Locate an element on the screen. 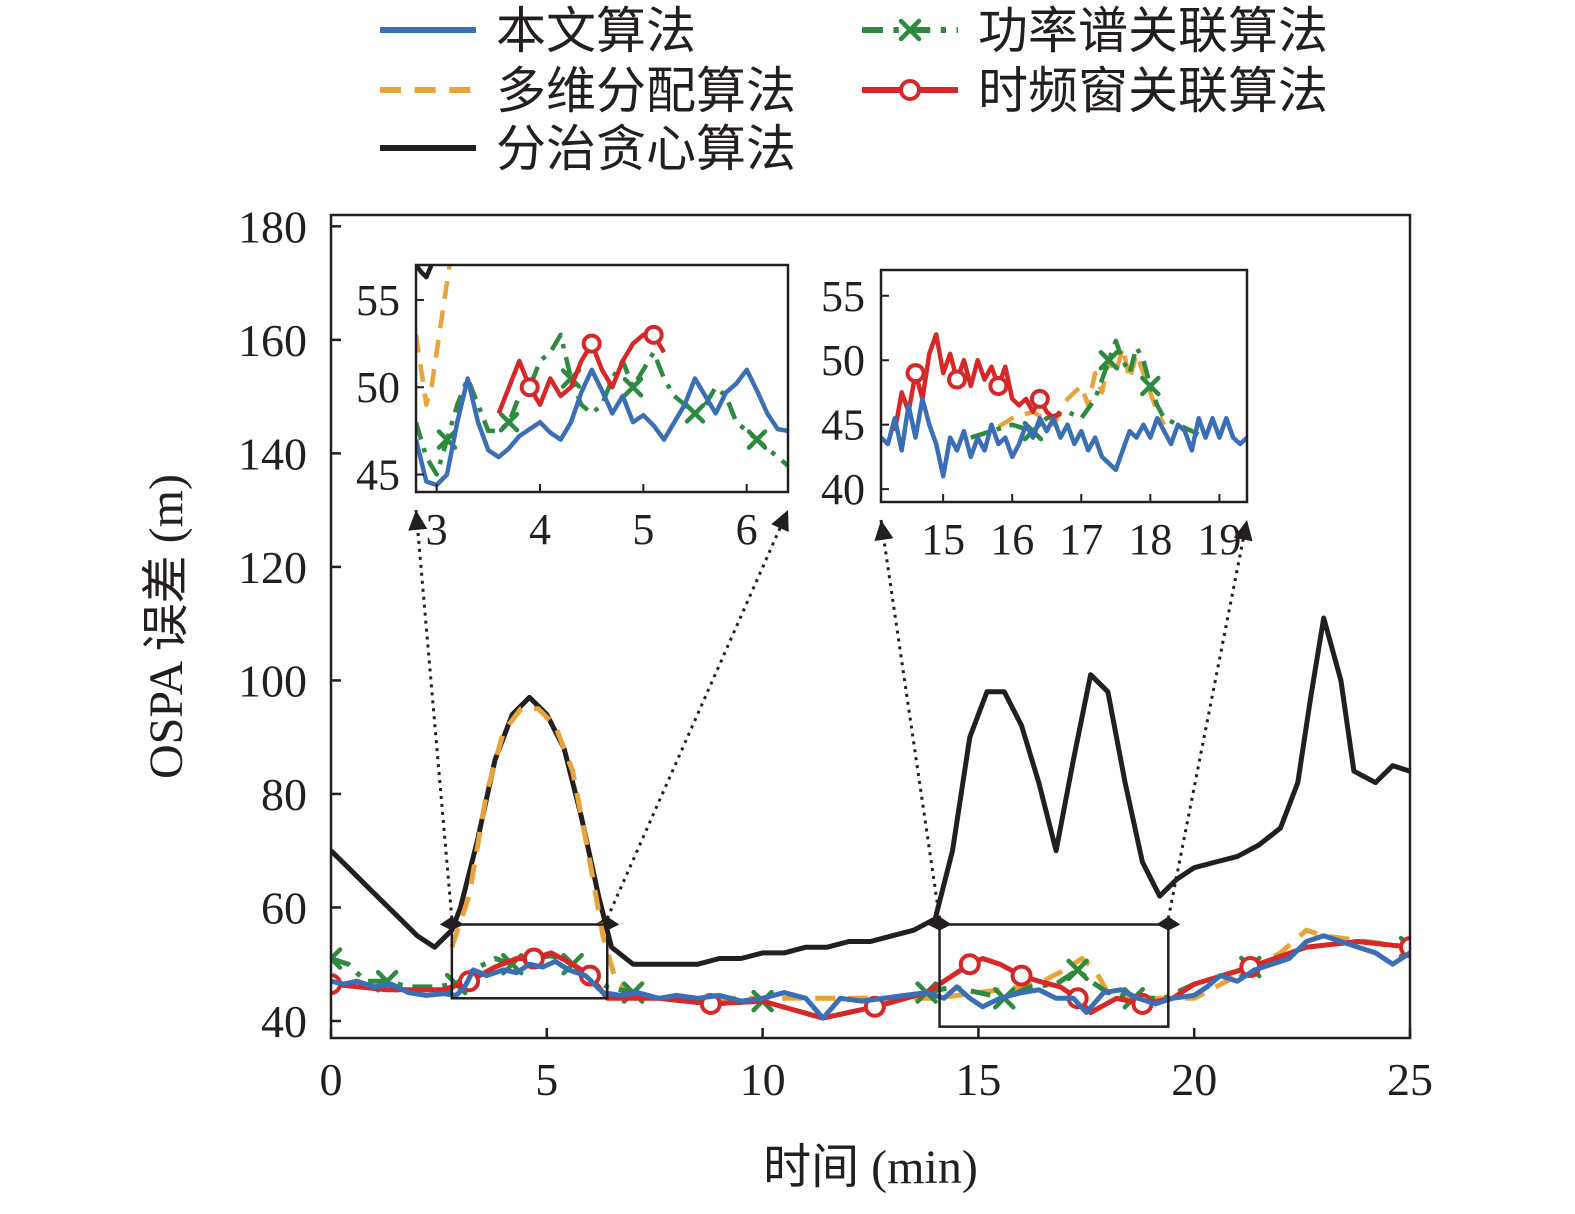 Image resolution: width=1575 pixels, height=1214 pixels. y-tick-label: 180 is located at coordinates (272, 226).